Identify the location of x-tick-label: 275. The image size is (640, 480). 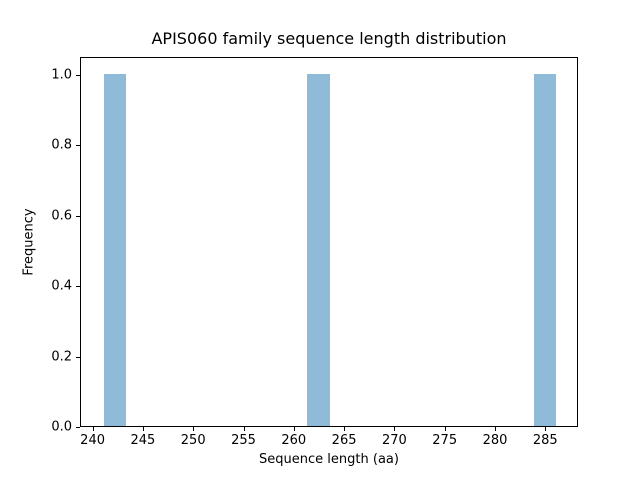
(445, 440).